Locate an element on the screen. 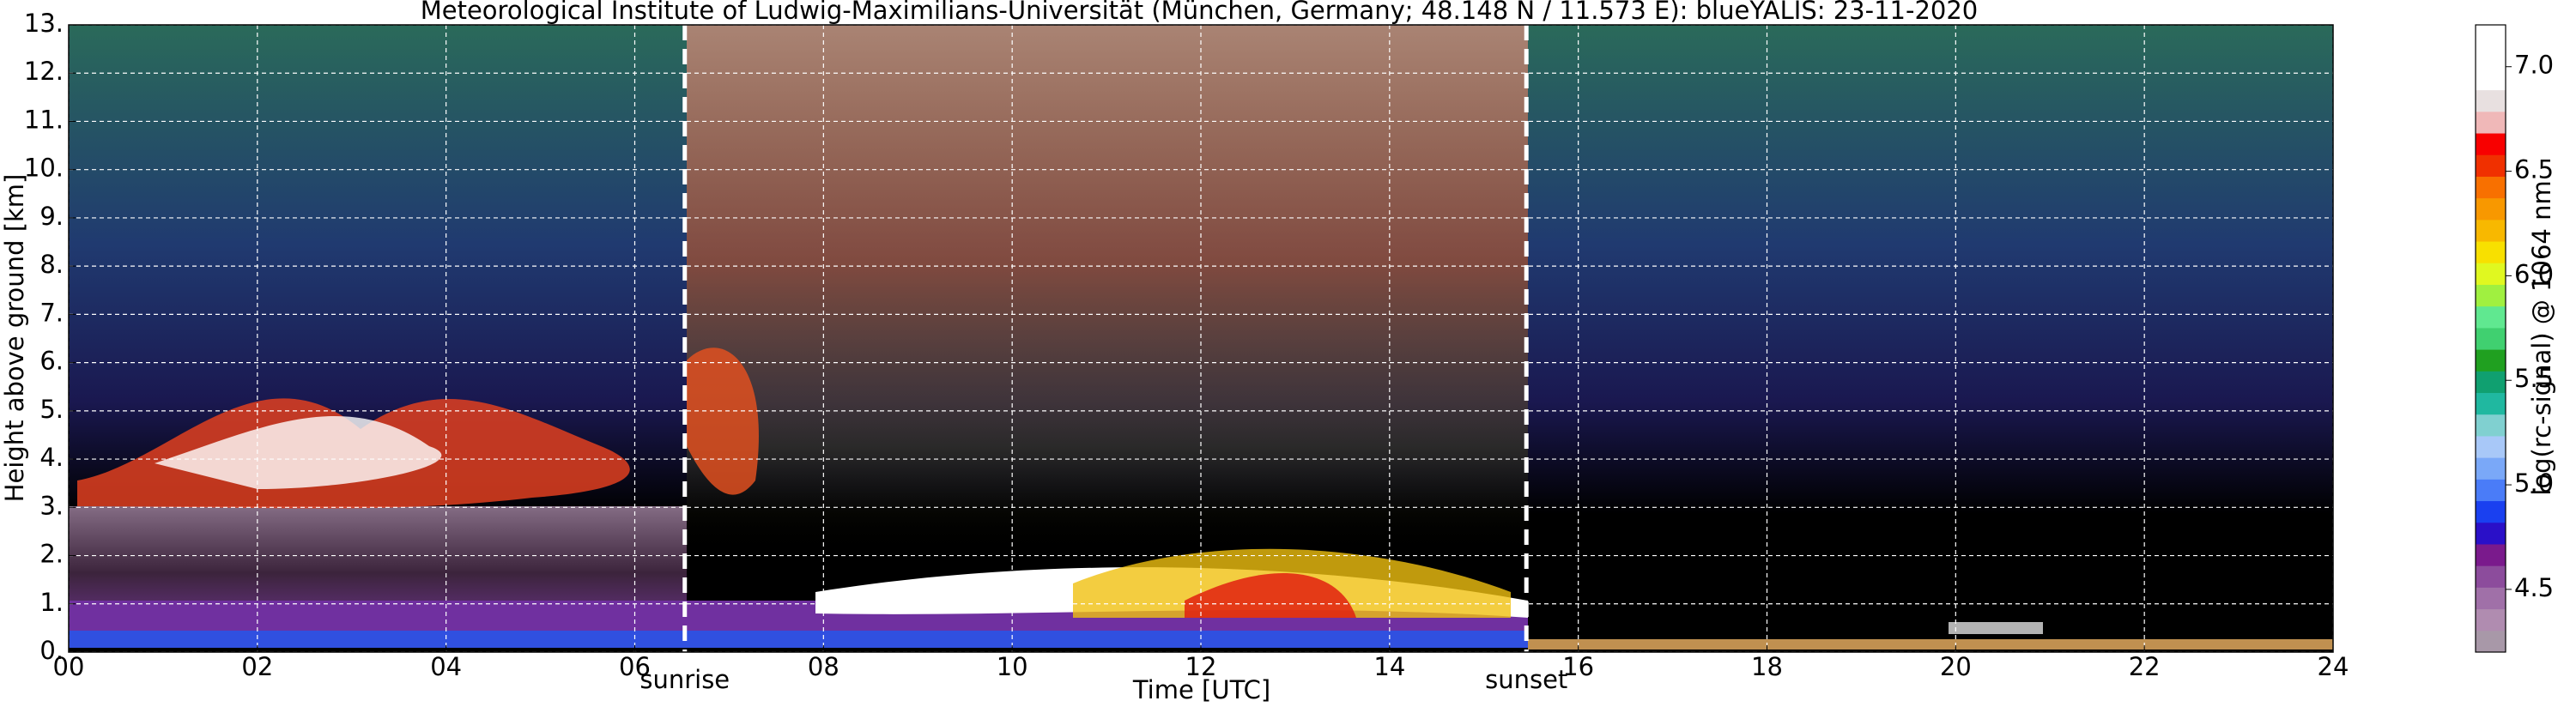 The height and width of the screenshot is (707, 2576). y-tick-label: 4. is located at coordinates (51, 457).